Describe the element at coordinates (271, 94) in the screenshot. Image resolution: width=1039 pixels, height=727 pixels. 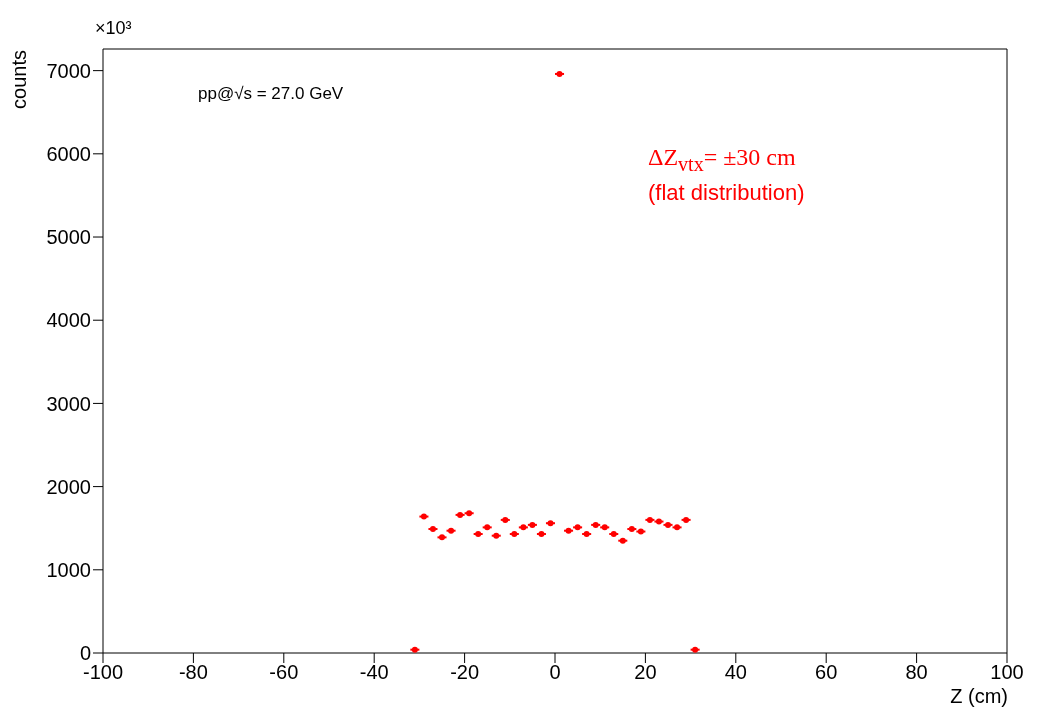
I see `annotation: pp@√s = 27.0 GeV` at that location.